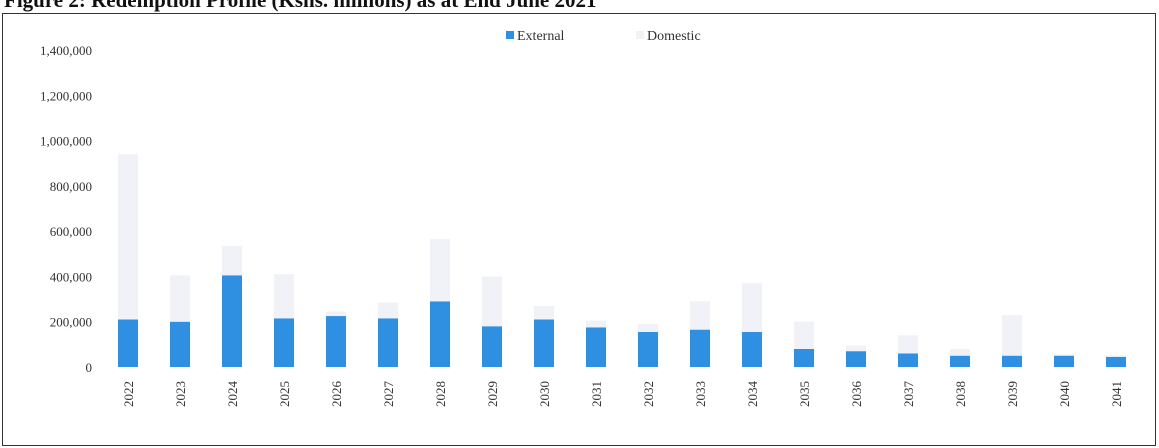 The image size is (1159, 448). I want to click on y-tick-label: 400,000, so click(71, 276).